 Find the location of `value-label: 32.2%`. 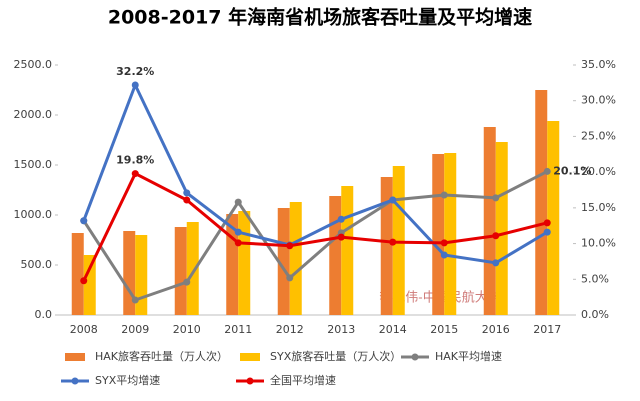

value-label: 32.2% is located at coordinates (135, 71).